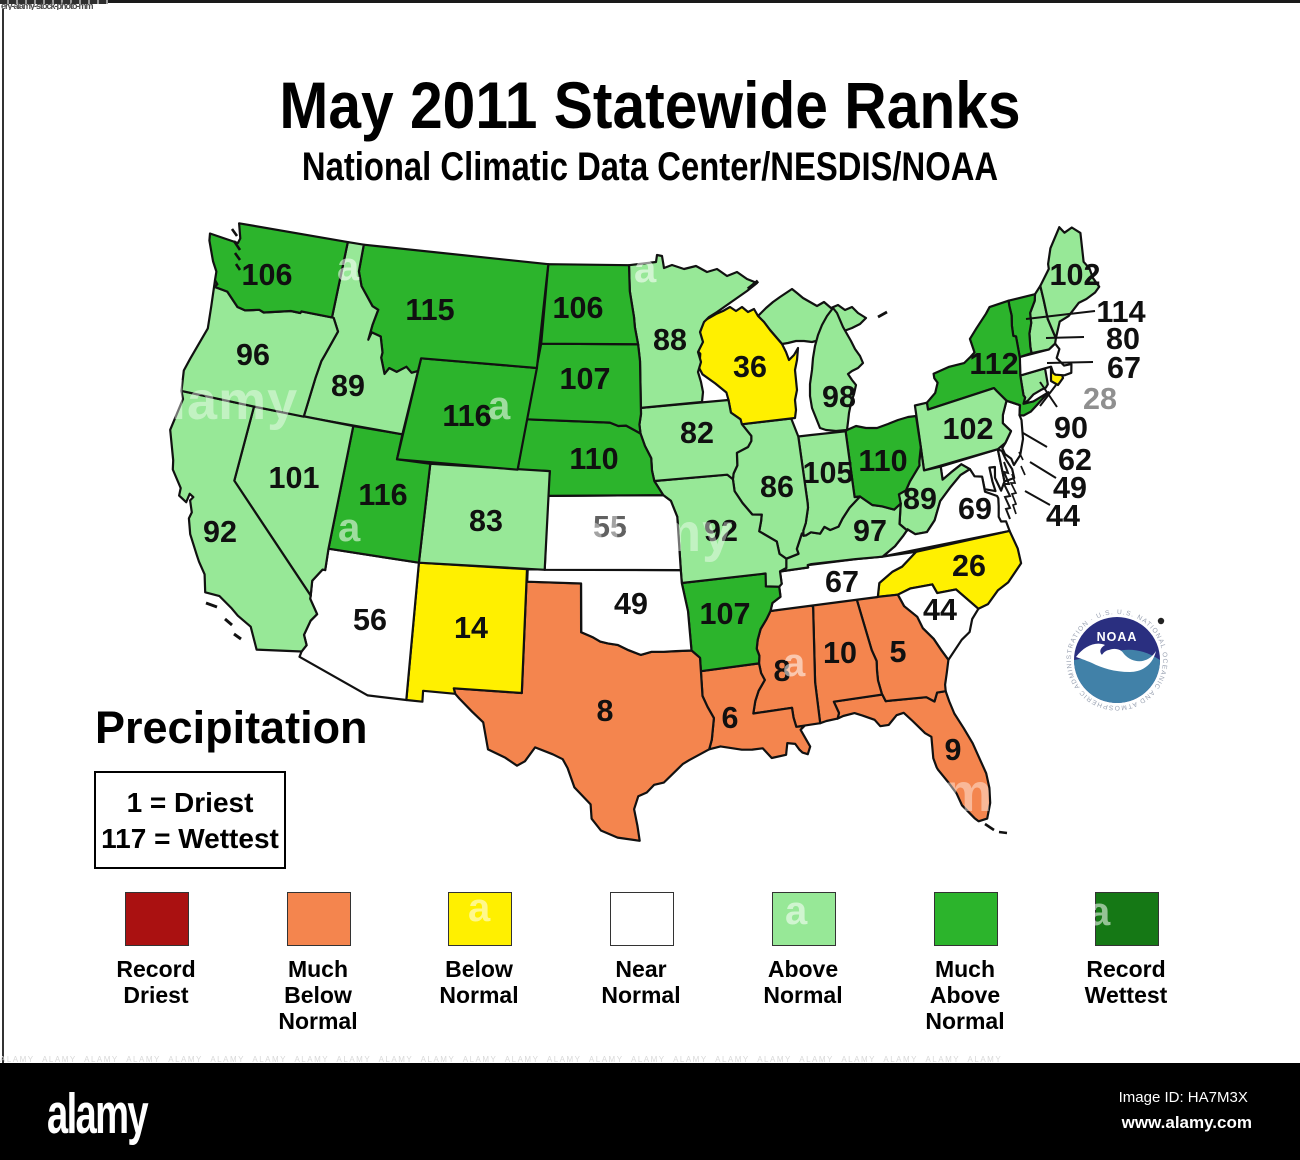 Image resolution: width=1300 pixels, height=1160 pixels. I want to click on svg-text: 14, so click(471, 628).